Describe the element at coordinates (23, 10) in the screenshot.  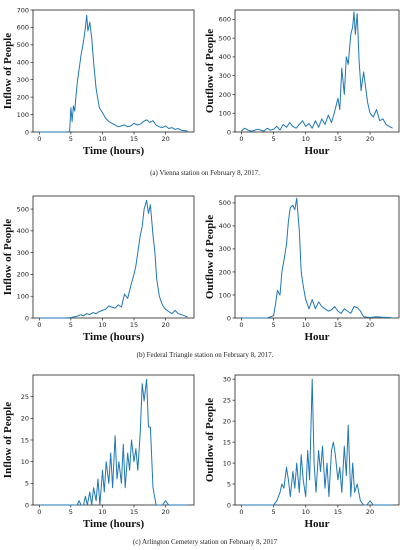
I see `y-tick-label: 700` at that location.